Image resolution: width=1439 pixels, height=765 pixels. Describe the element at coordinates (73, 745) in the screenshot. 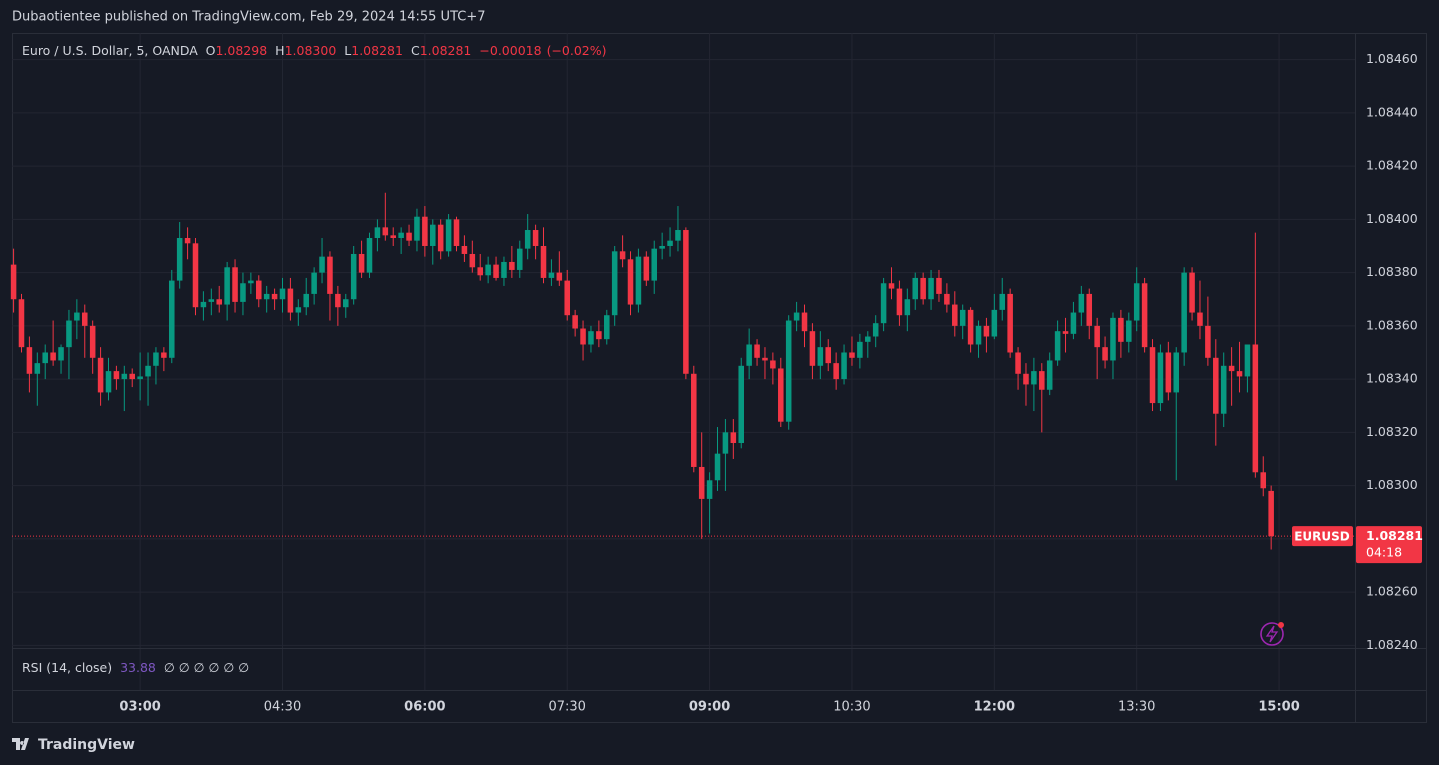

I see `brand: TradingView` at that location.